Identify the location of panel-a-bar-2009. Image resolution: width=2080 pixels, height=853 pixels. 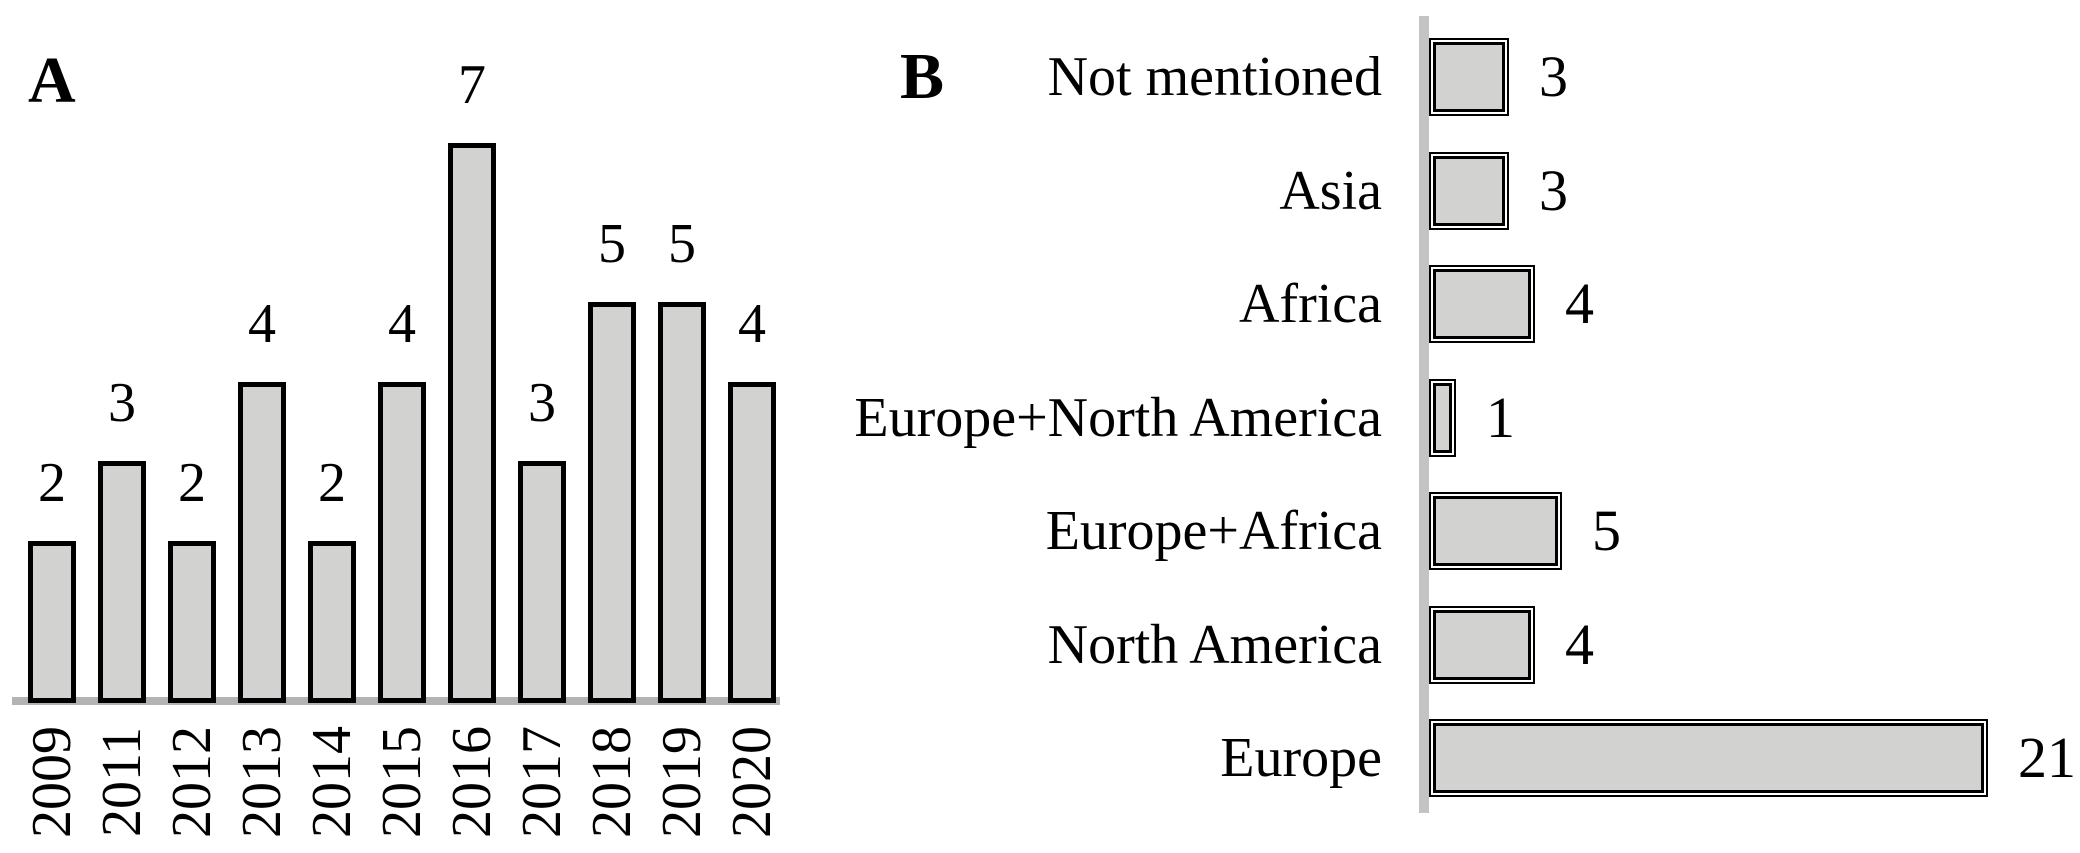
(52, 622).